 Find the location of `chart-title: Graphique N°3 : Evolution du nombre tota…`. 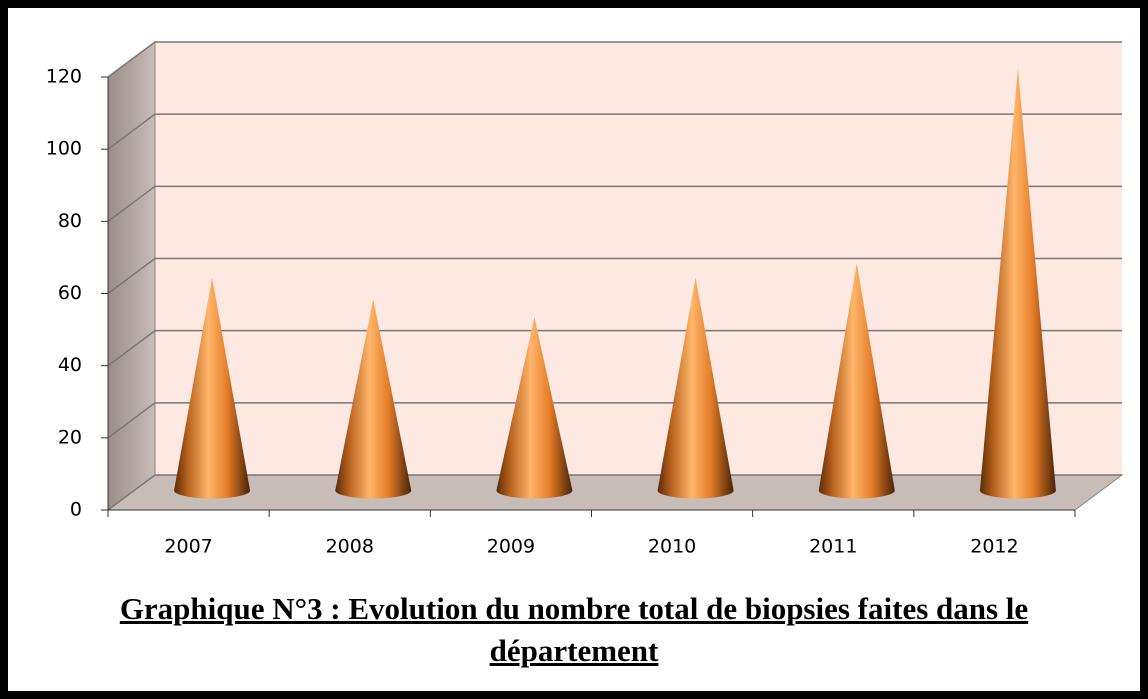

chart-title: Graphique N°3 : Evolution du nombre tota… is located at coordinates (574, 629).